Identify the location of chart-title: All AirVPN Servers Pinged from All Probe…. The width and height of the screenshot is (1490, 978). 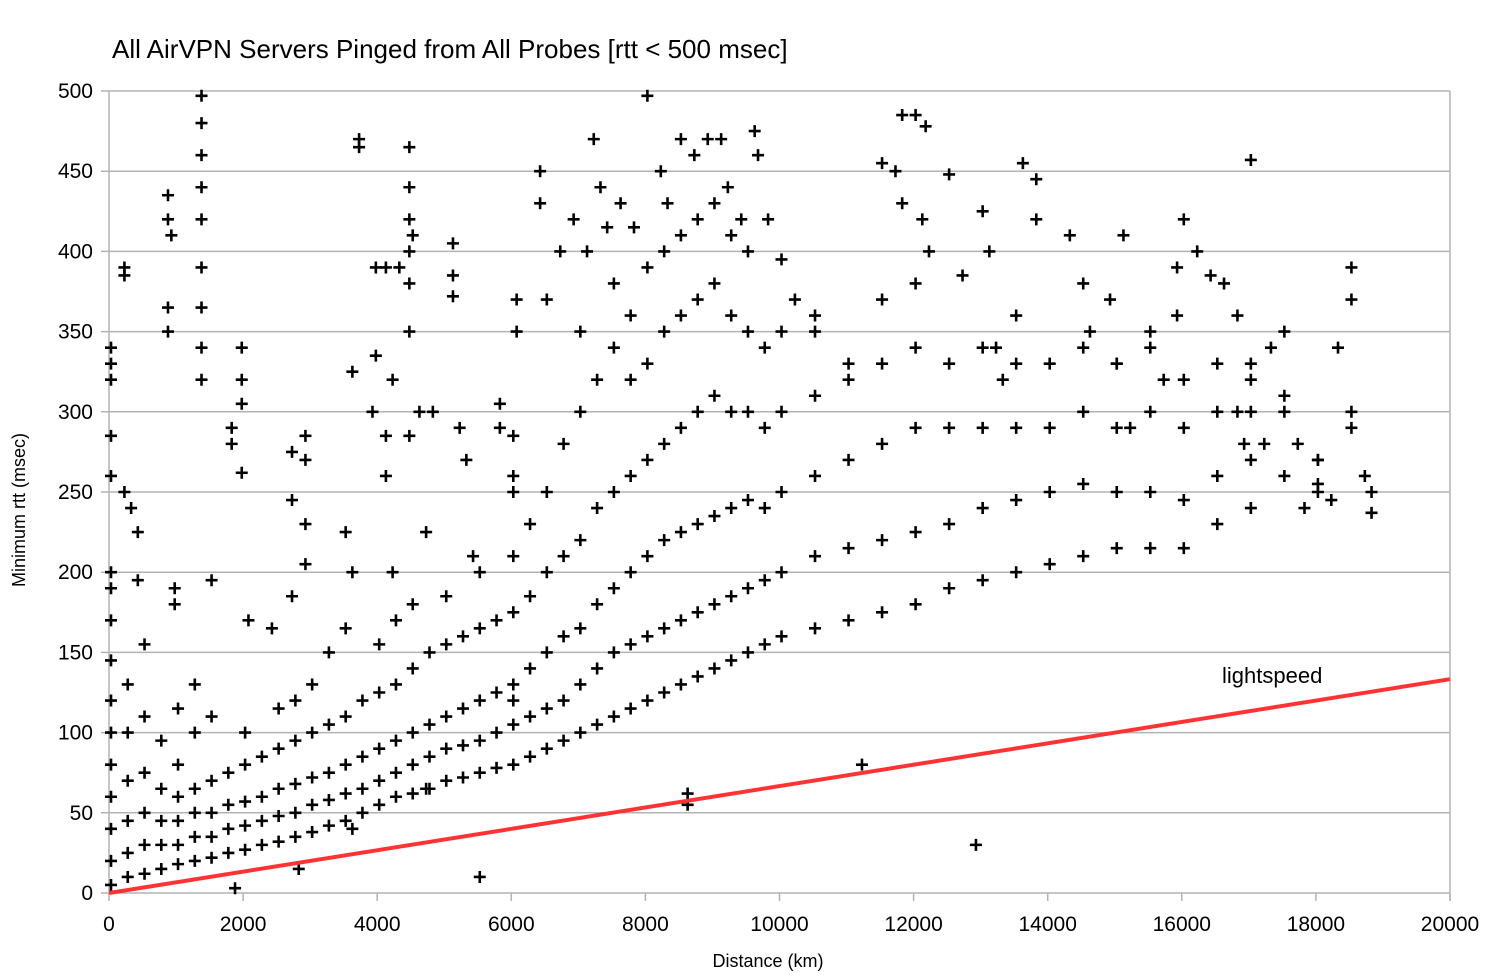
(450, 49).